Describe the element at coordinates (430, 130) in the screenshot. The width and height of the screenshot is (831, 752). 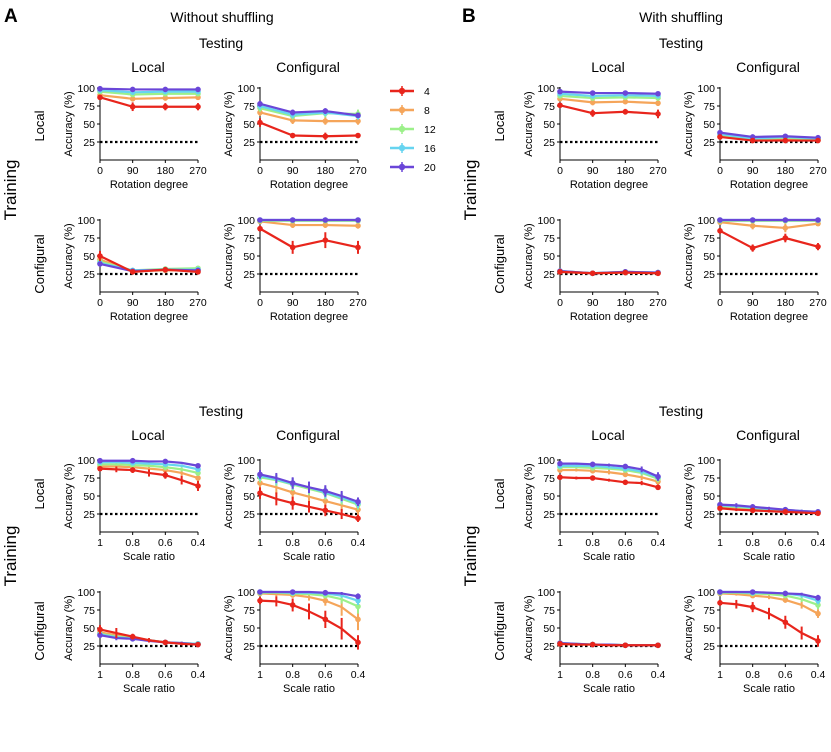
I see `legend-label-12: 12` at that location.